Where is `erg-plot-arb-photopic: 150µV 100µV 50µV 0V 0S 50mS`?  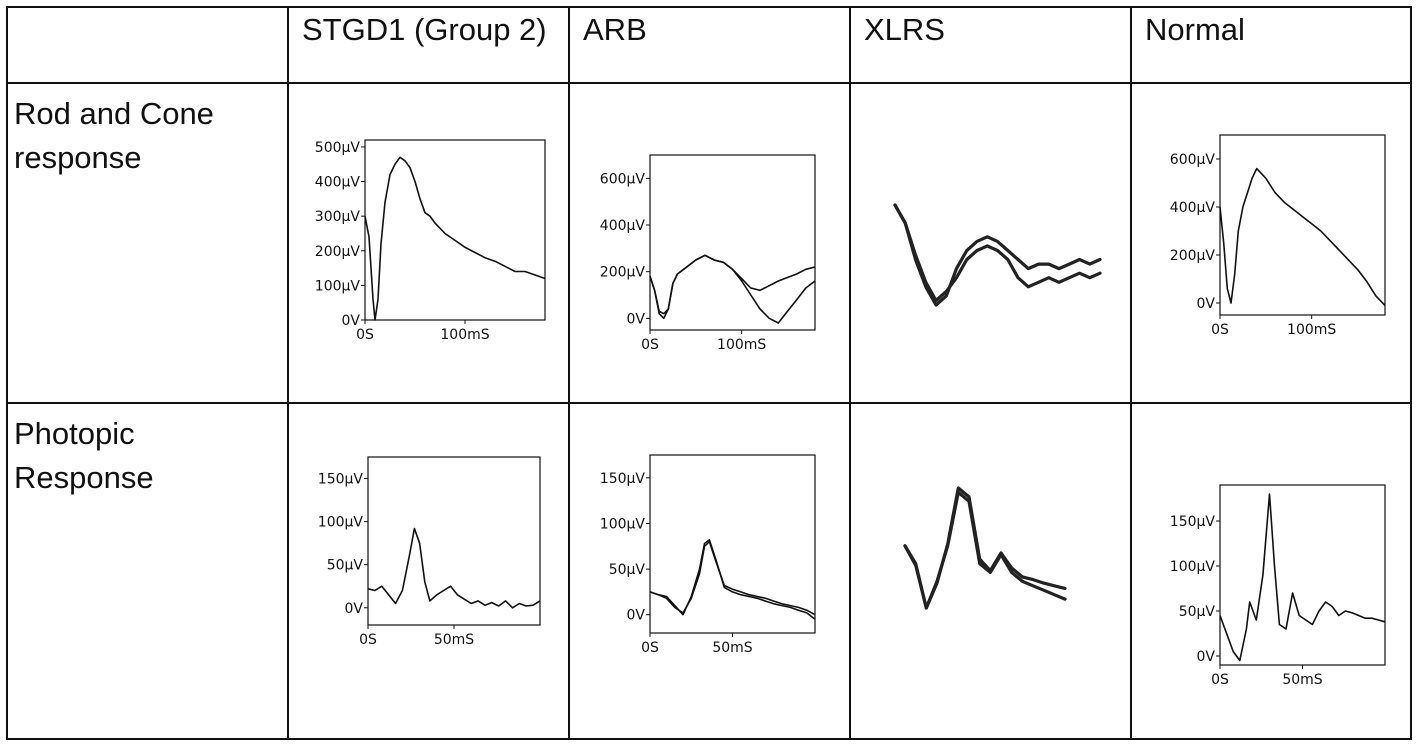
erg-plot-arb-photopic: 150µV 100µV 50µV 0V 0S 50mS is located at coordinates (705, 570).